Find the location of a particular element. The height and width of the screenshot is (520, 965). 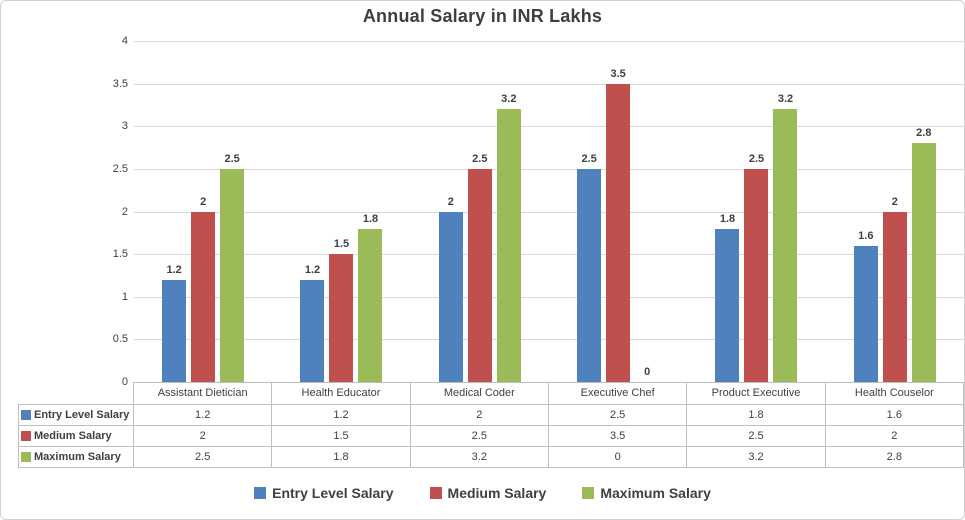

bar: 2.8 is located at coordinates (923, 254).